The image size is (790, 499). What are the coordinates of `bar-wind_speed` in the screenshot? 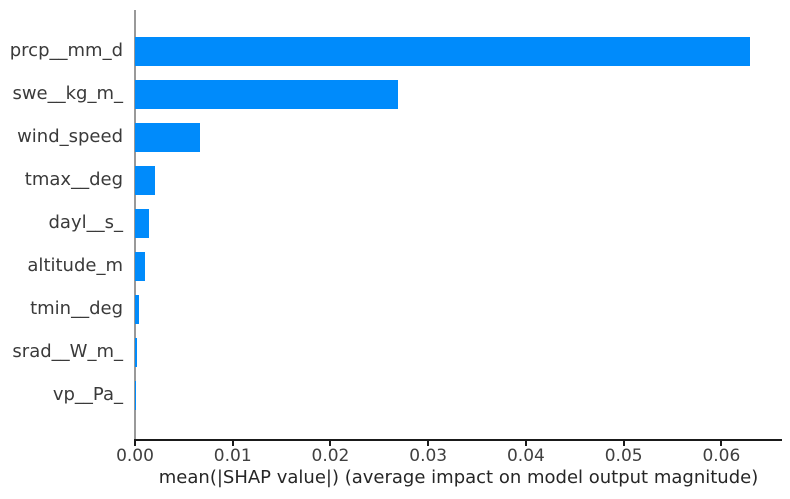 It's located at (167, 137).